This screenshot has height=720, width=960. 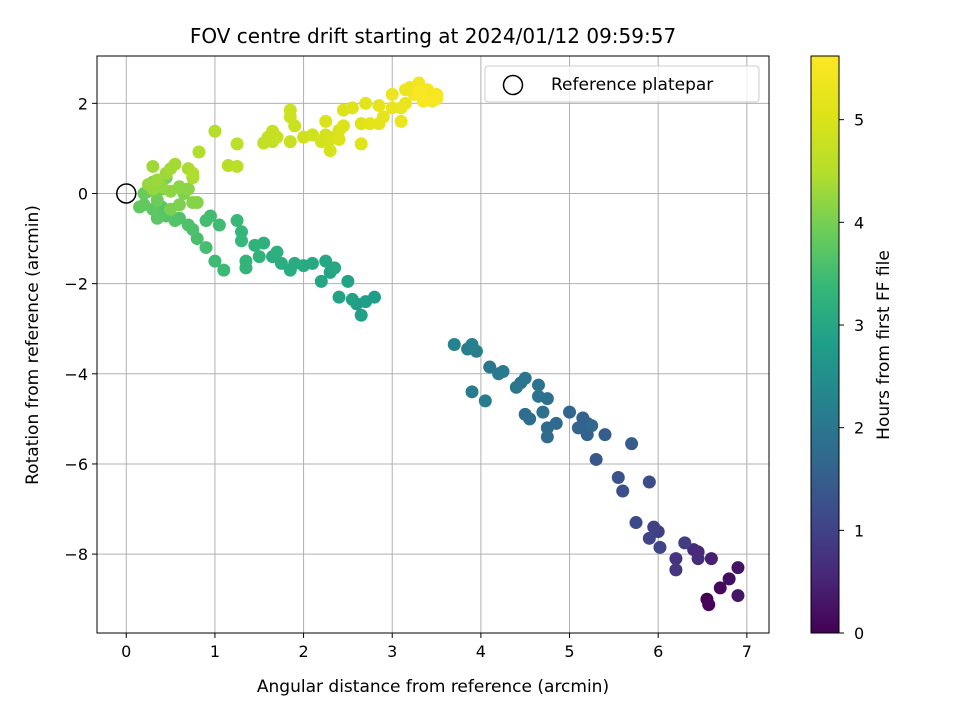 What do you see at coordinates (859, 633) in the screenshot?
I see `colorbar-tick-label: 0` at bounding box center [859, 633].